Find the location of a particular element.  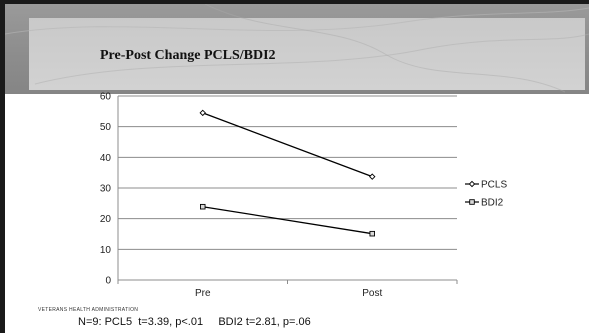

y-tick-label-30: 30 is located at coordinates (106, 189).